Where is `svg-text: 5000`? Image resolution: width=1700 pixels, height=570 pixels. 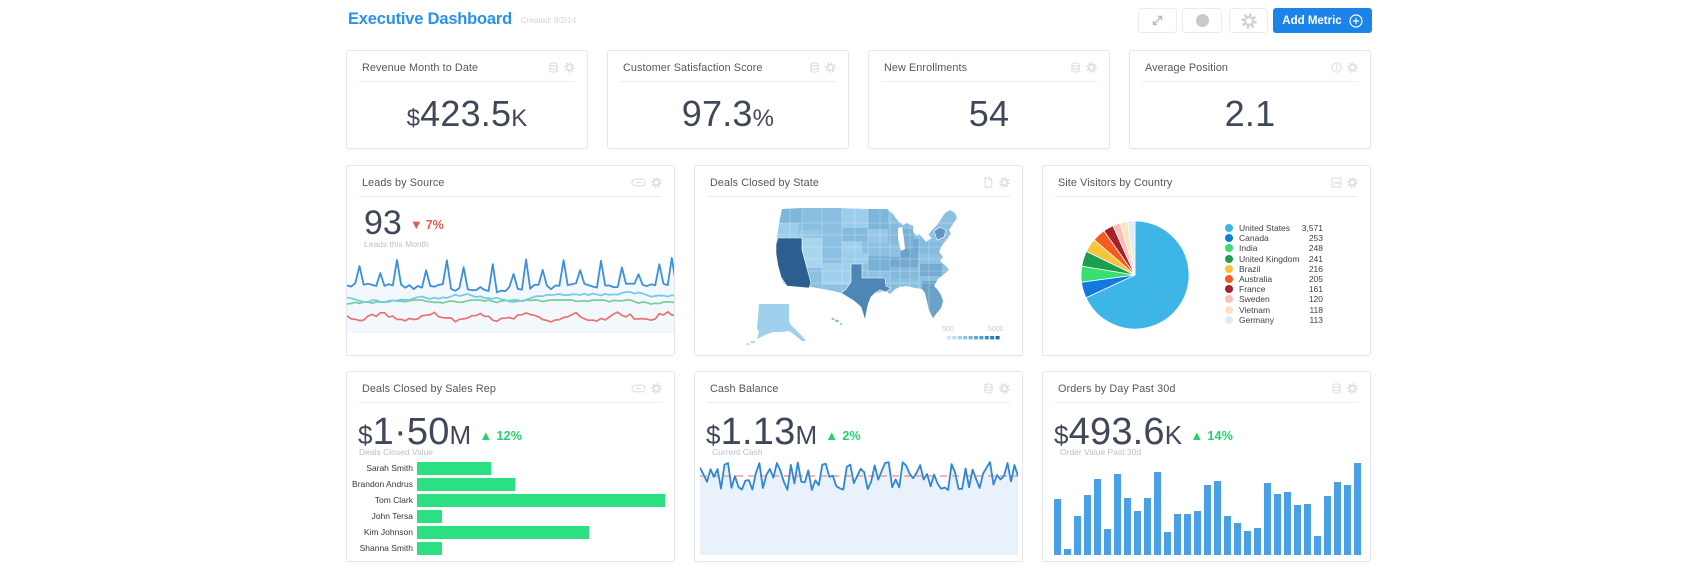 svg-text: 5000 is located at coordinates (996, 329).